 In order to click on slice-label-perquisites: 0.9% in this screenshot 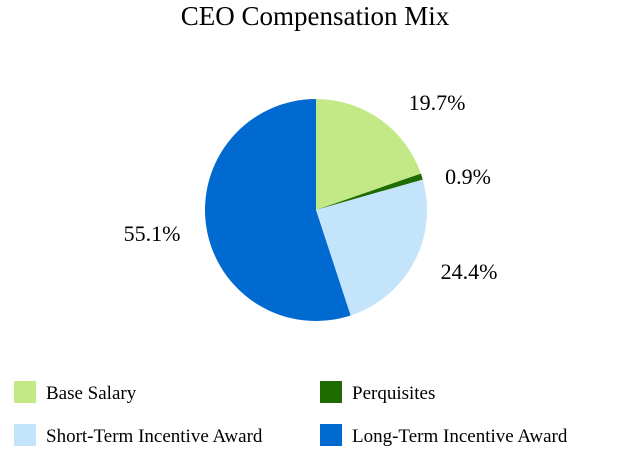, I will do `click(468, 176)`.